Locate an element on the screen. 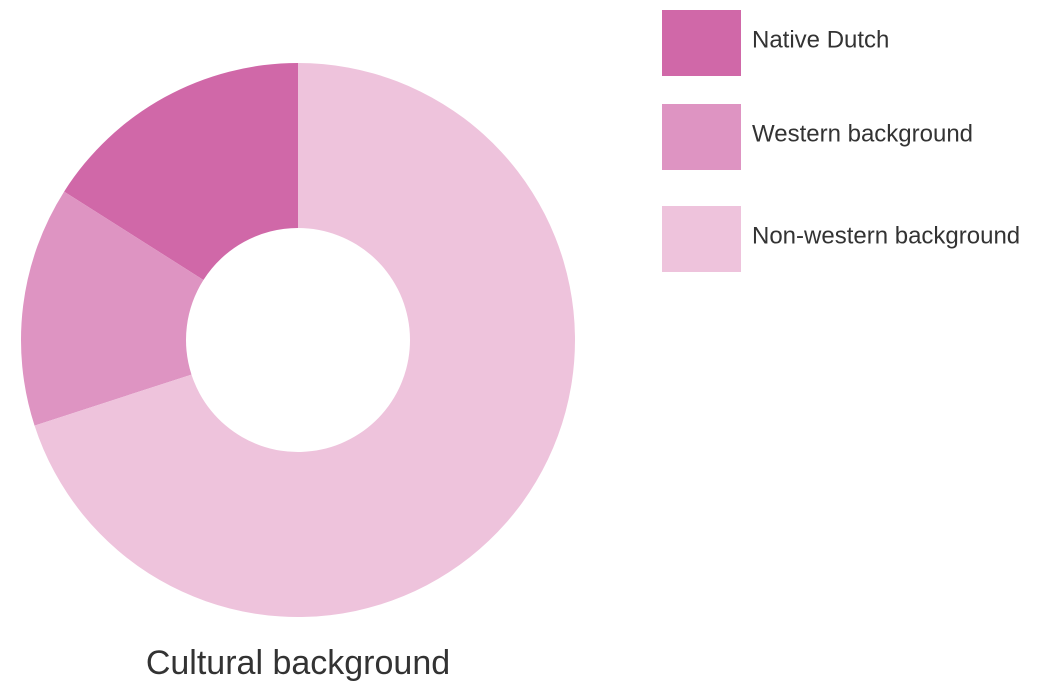  legend-label: Western background is located at coordinates (862, 133).